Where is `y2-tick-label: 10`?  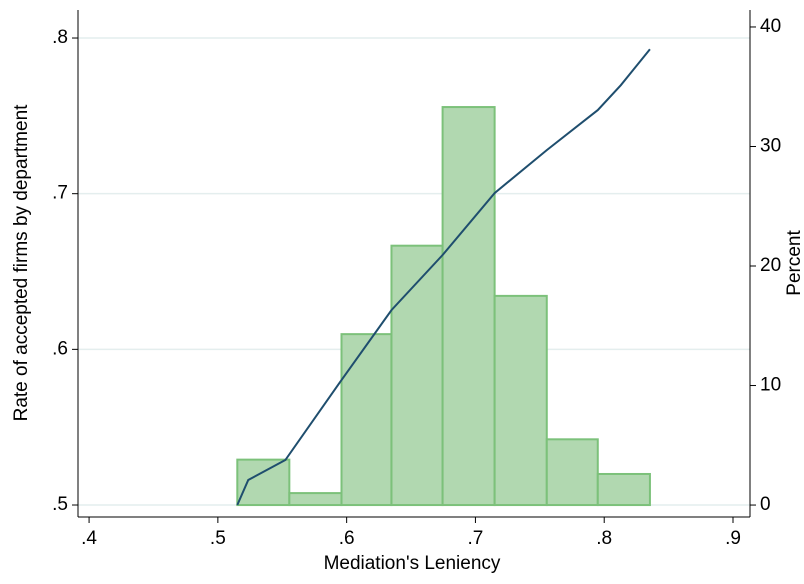 y2-tick-label: 10 is located at coordinates (770, 385).